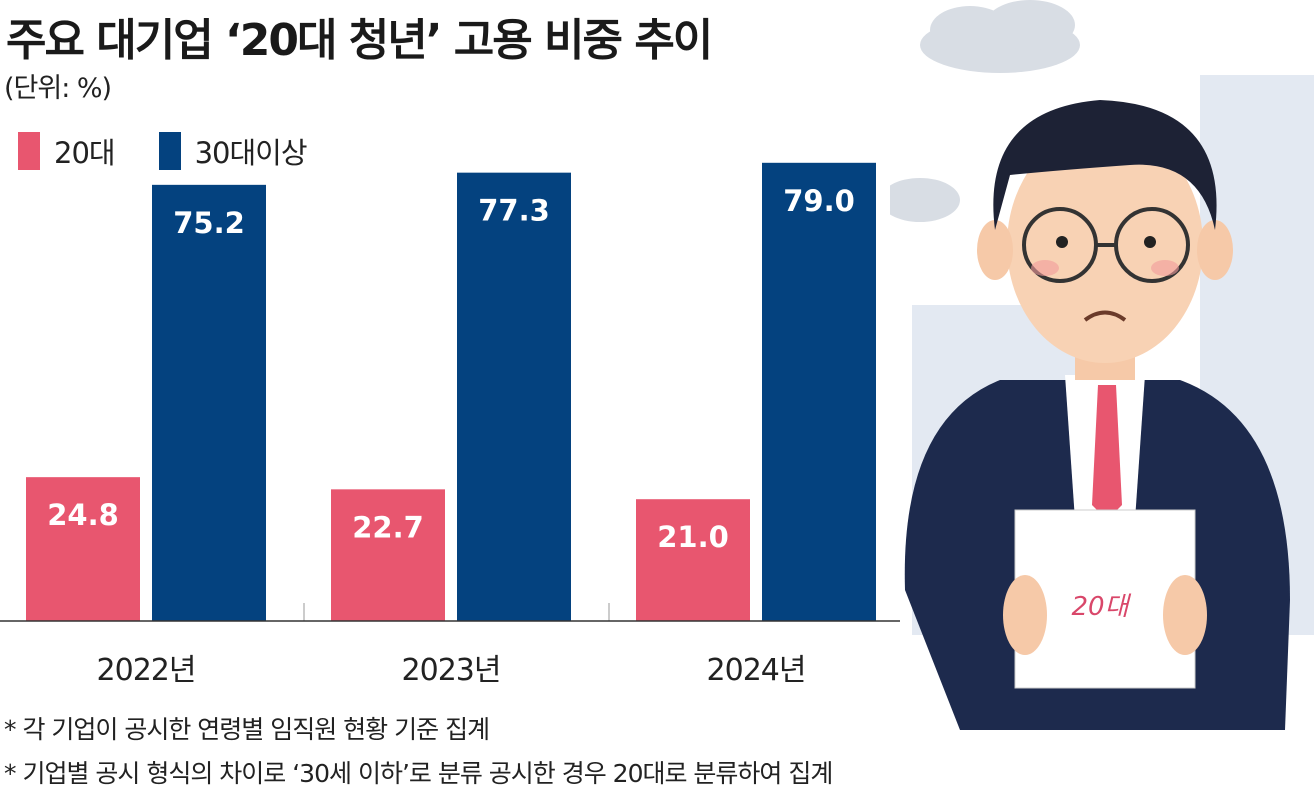  Describe the element at coordinates (451, 670) in the screenshot. I see `x-tick-label: 2023년` at that location.